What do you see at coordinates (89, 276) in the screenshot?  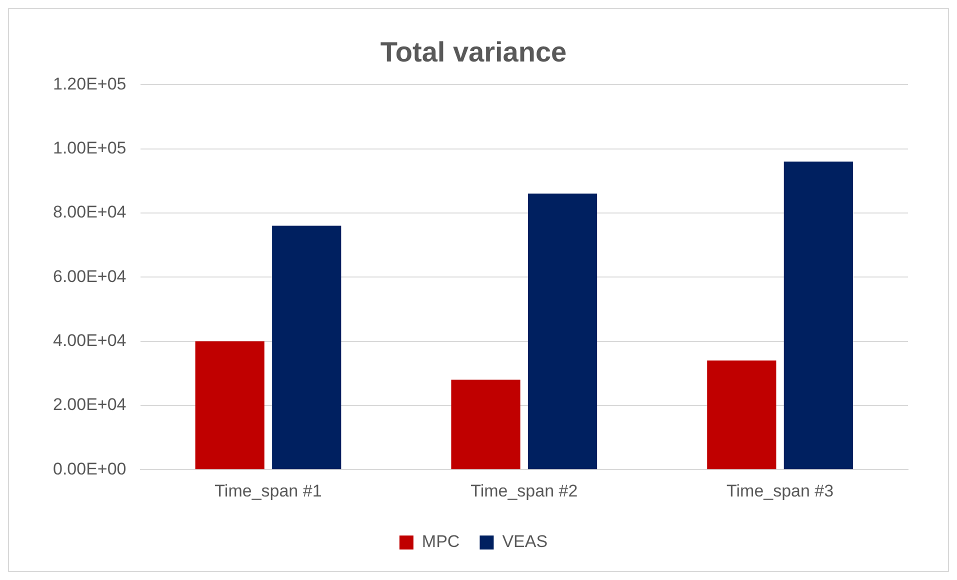 I see `y-tick-label: 6.00E+04` at bounding box center [89, 276].